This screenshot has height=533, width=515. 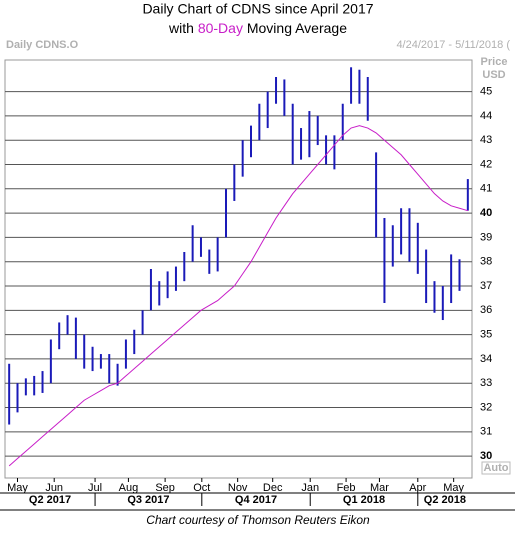 What do you see at coordinates (486, 407) in the screenshot?
I see `y-tick-label: 32` at bounding box center [486, 407].